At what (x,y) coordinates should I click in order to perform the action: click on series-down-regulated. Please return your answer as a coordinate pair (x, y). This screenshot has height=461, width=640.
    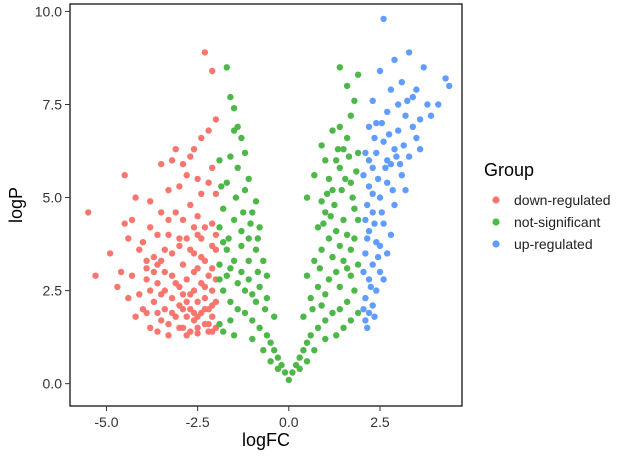
    Looking at the image, I should click on (152, 194).